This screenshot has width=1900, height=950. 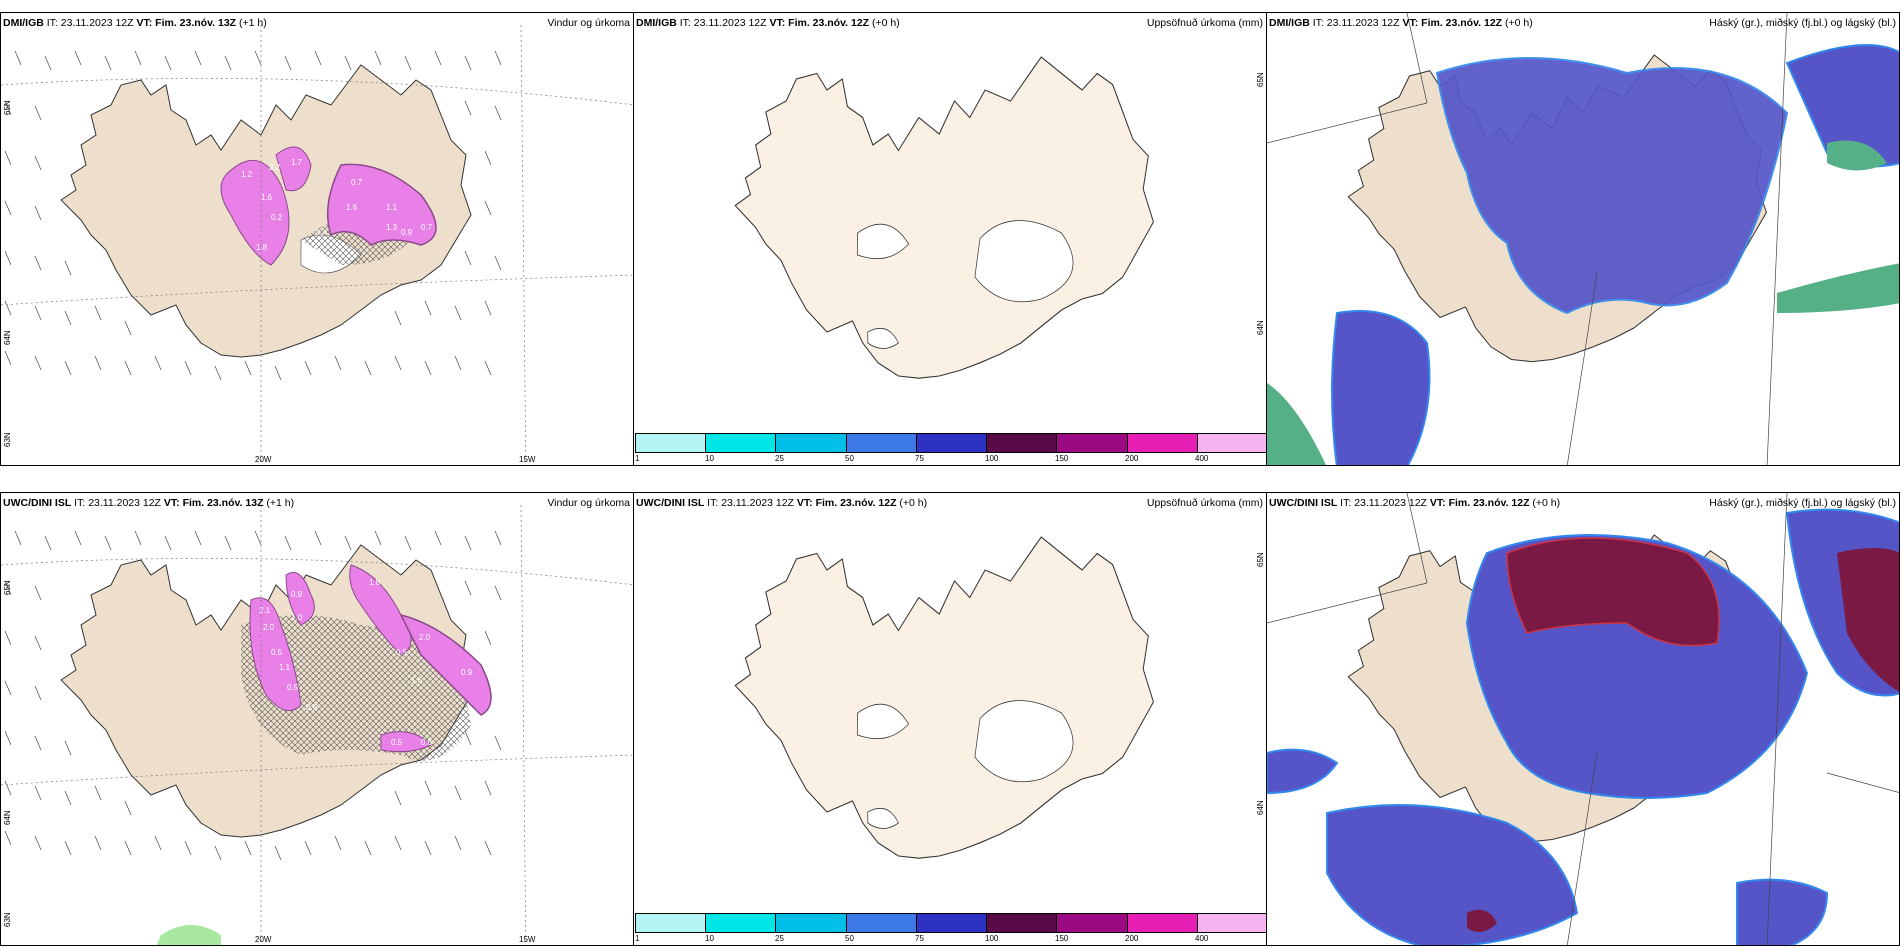 What do you see at coordinates (637, 458) in the screenshot?
I see `colorbar-label: 1` at bounding box center [637, 458].